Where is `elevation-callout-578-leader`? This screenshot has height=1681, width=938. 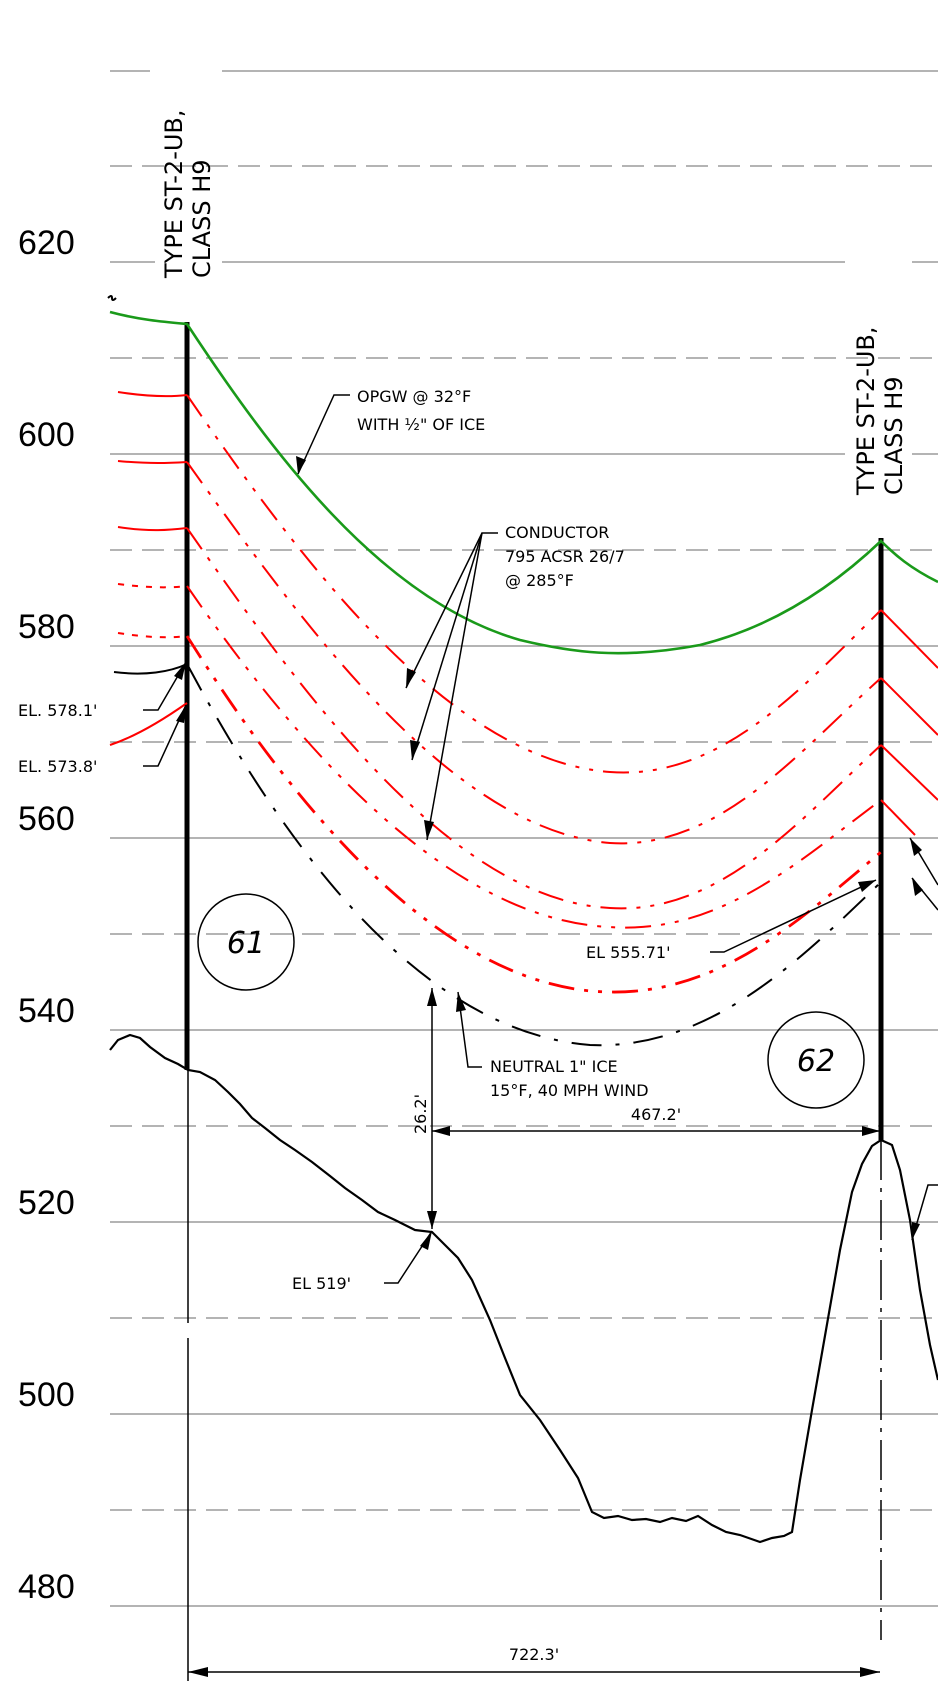 elevation-callout-578-leader is located at coordinates (165, 686).